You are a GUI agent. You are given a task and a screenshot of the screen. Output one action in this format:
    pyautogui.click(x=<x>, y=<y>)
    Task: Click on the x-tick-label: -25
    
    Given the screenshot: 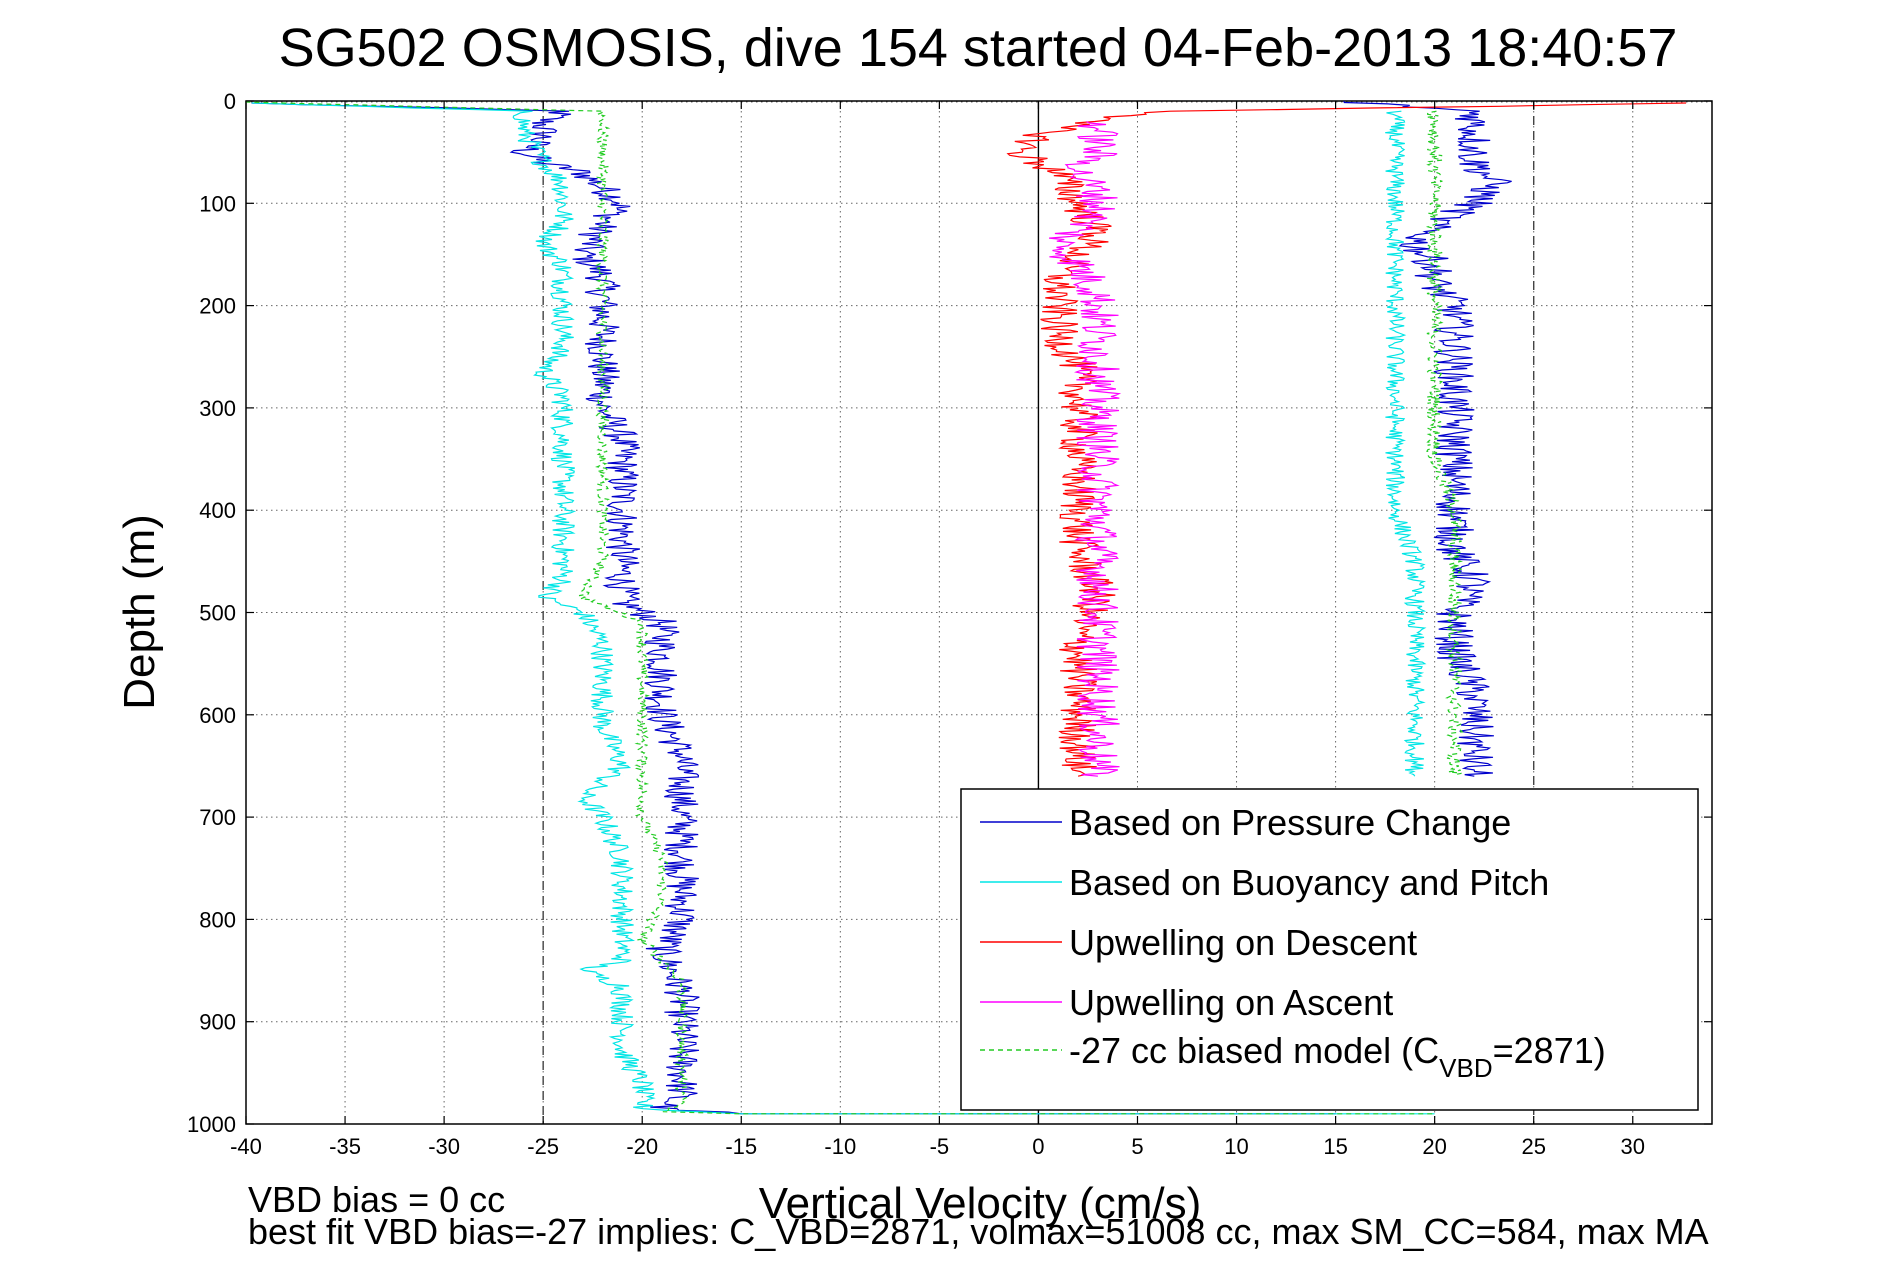 What is the action you would take?
    pyautogui.click(x=543, y=1146)
    